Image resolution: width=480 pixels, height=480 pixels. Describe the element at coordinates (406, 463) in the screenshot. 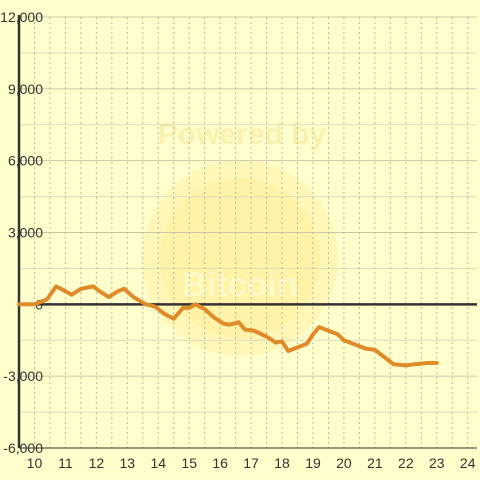

I see `x-tick-label: 22` at that location.